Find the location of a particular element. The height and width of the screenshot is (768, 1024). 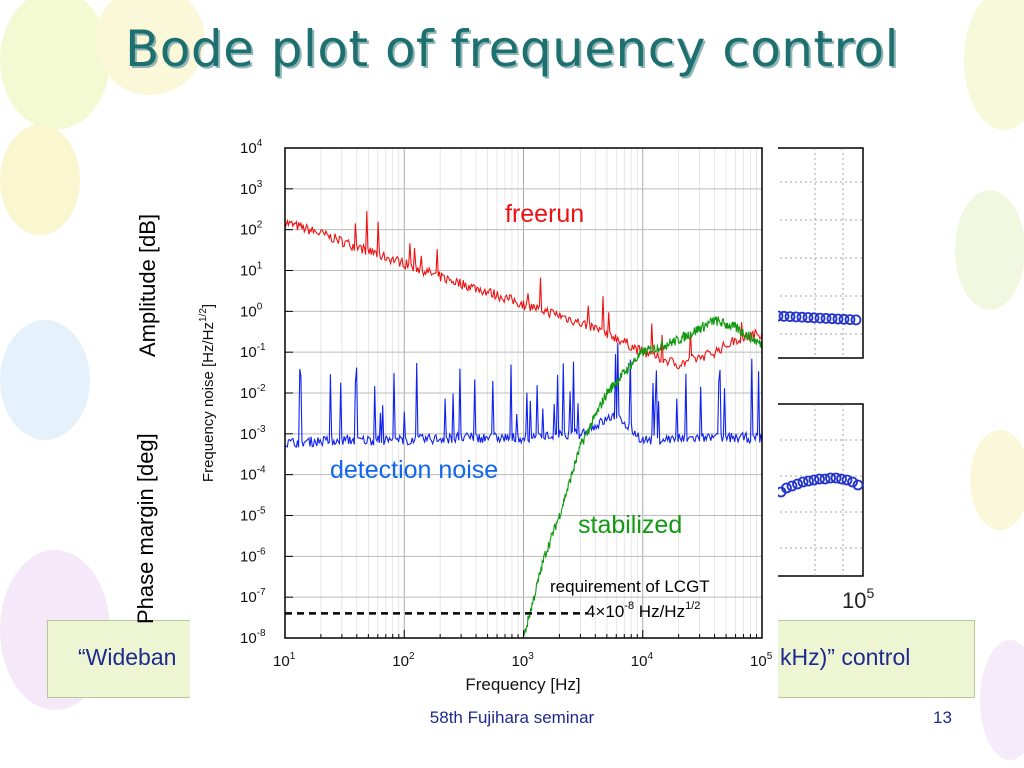

bode-amplitude-ylabel: Amplitude [dB] is located at coordinates (147, 285).